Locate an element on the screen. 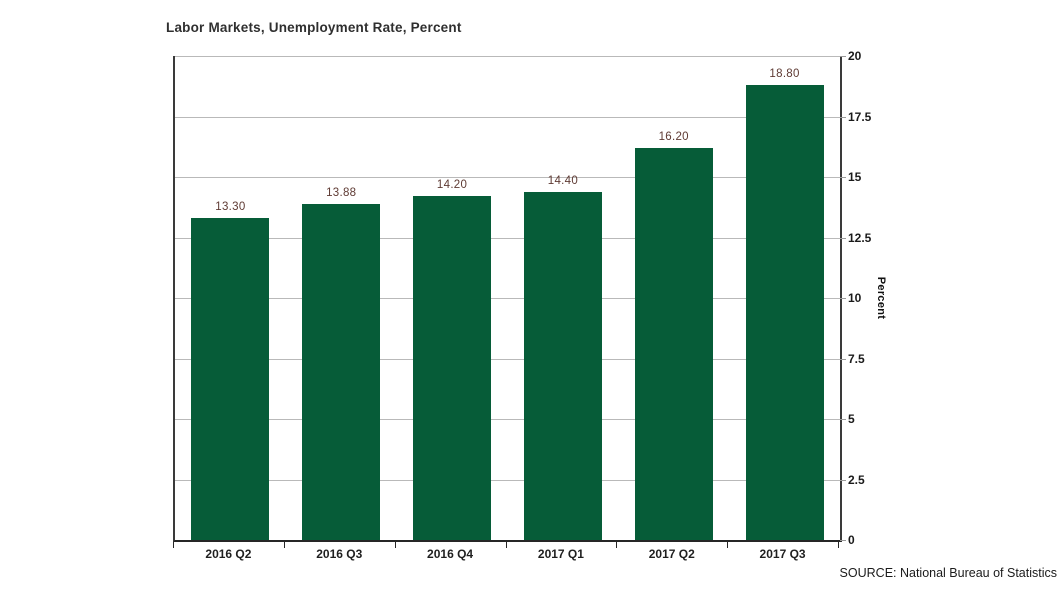 This screenshot has width=1062, height=598. y-axis-title: Percent is located at coordinates (881, 298).